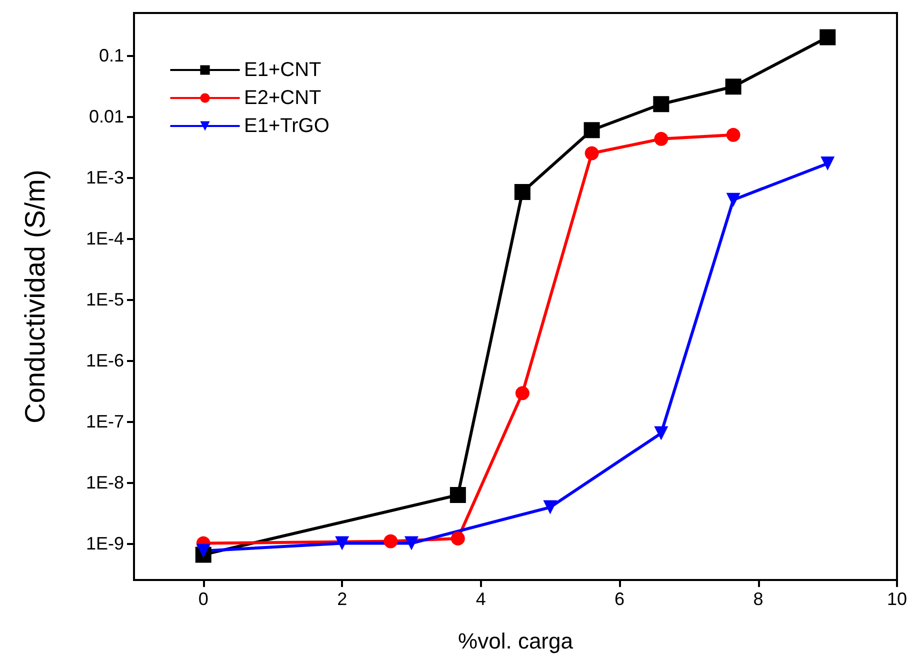  What do you see at coordinates (35, 297) in the screenshot?
I see `y-axis-title: Conductividad (S/m)` at bounding box center [35, 297].